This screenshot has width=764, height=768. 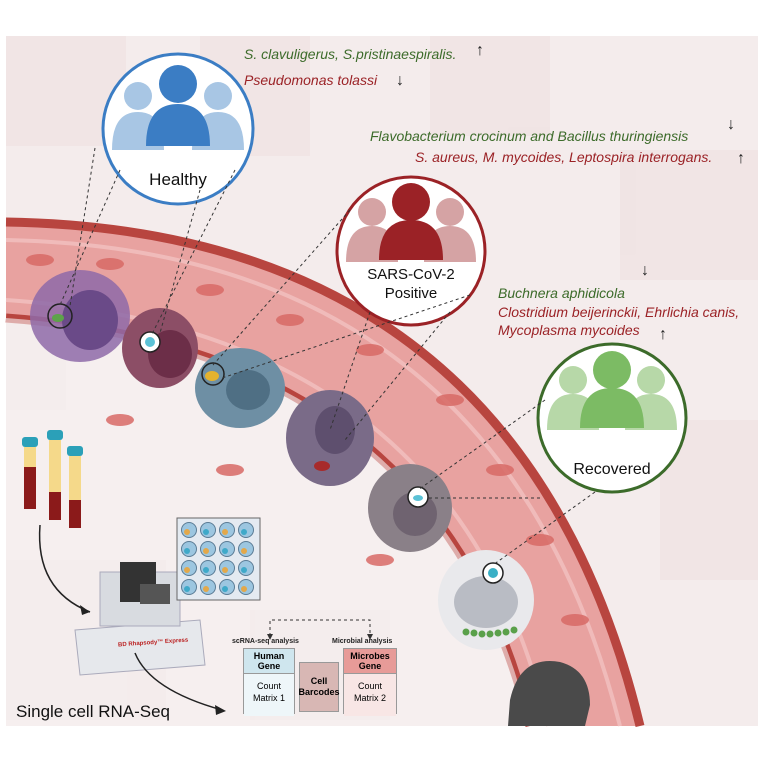 I want to click on human-gene-matrix: Human Gene Count Matrix 1, so click(x=269, y=682).